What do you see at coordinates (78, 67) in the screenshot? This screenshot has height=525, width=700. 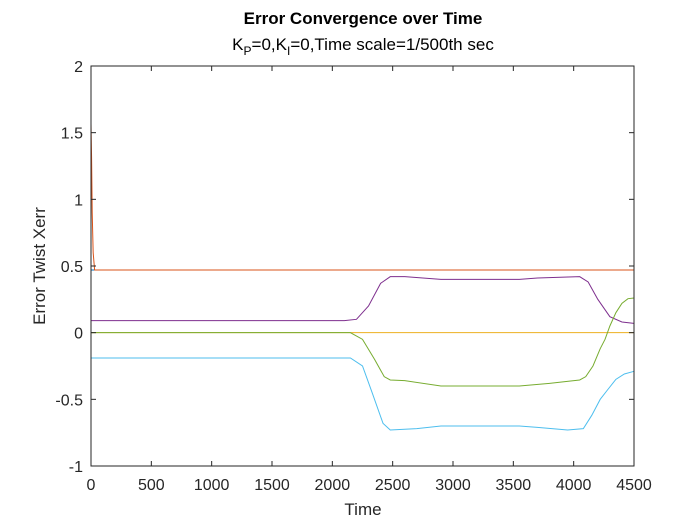 I see `y-tick-label: 2` at bounding box center [78, 67].